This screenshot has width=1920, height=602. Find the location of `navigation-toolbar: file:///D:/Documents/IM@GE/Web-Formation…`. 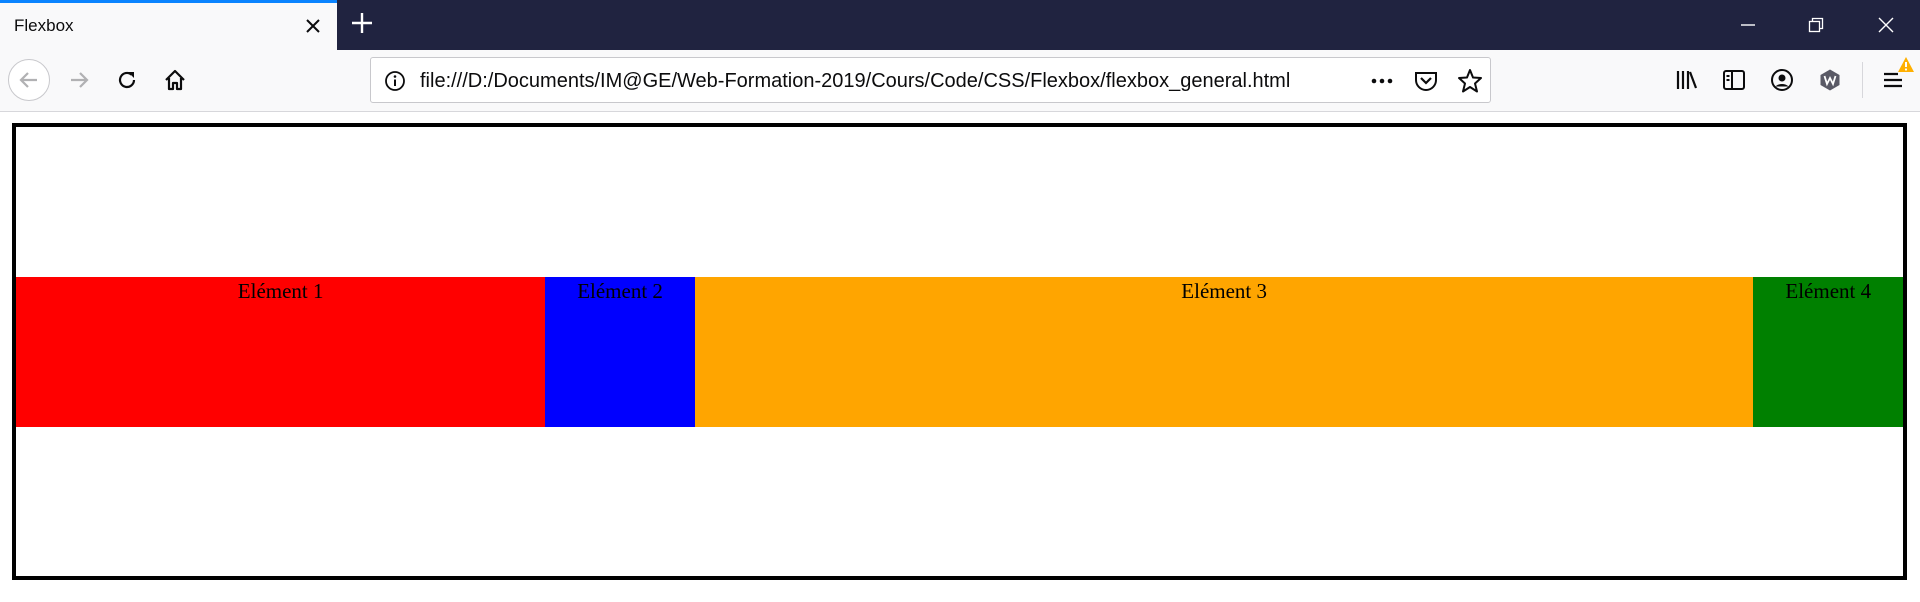

navigation-toolbar: file:///D:/Documents/IM@GE/Web-Formation… is located at coordinates (960, 81).